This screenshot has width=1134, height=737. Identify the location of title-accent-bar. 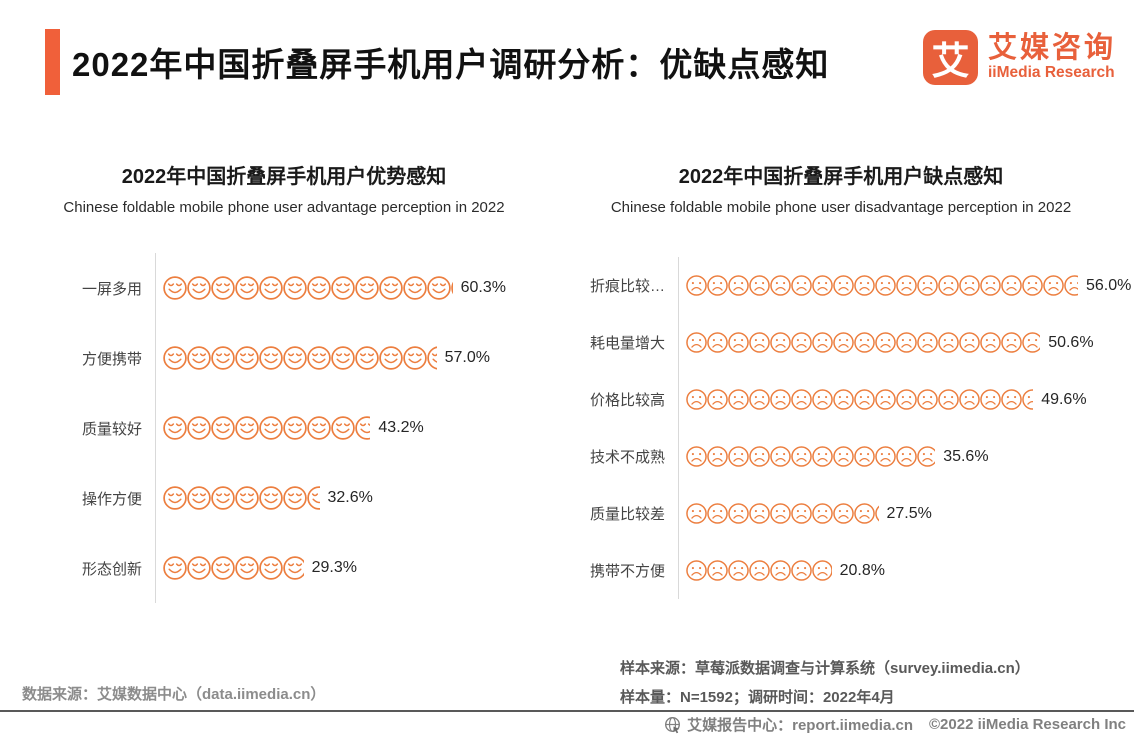
(52, 62).